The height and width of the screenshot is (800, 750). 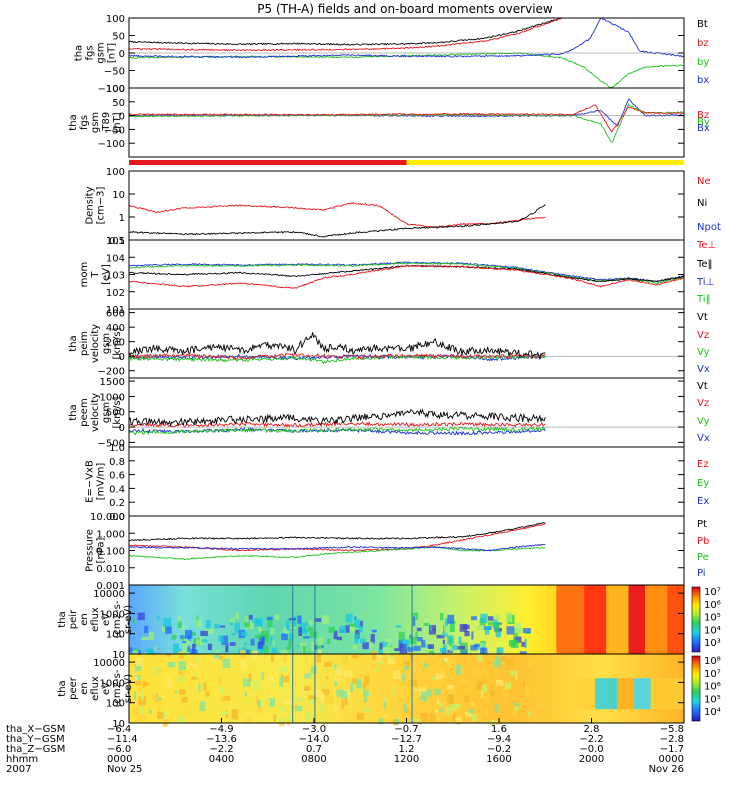 What do you see at coordinates (705, 282) in the screenshot?
I see `legend-moms_t-2: Ti⊥` at bounding box center [705, 282].